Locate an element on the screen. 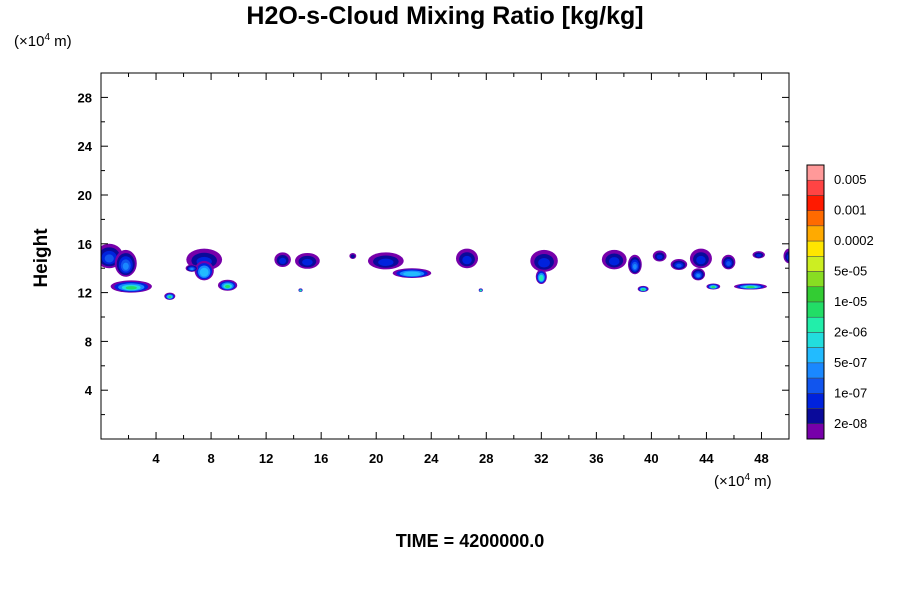 This screenshot has width=900, height=600. x-tick-label-36: 36 is located at coordinates (596, 458).